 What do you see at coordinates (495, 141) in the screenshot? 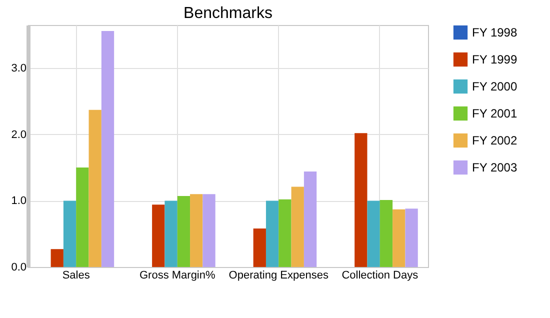
I see `legend-label: FY 2002` at bounding box center [495, 141].